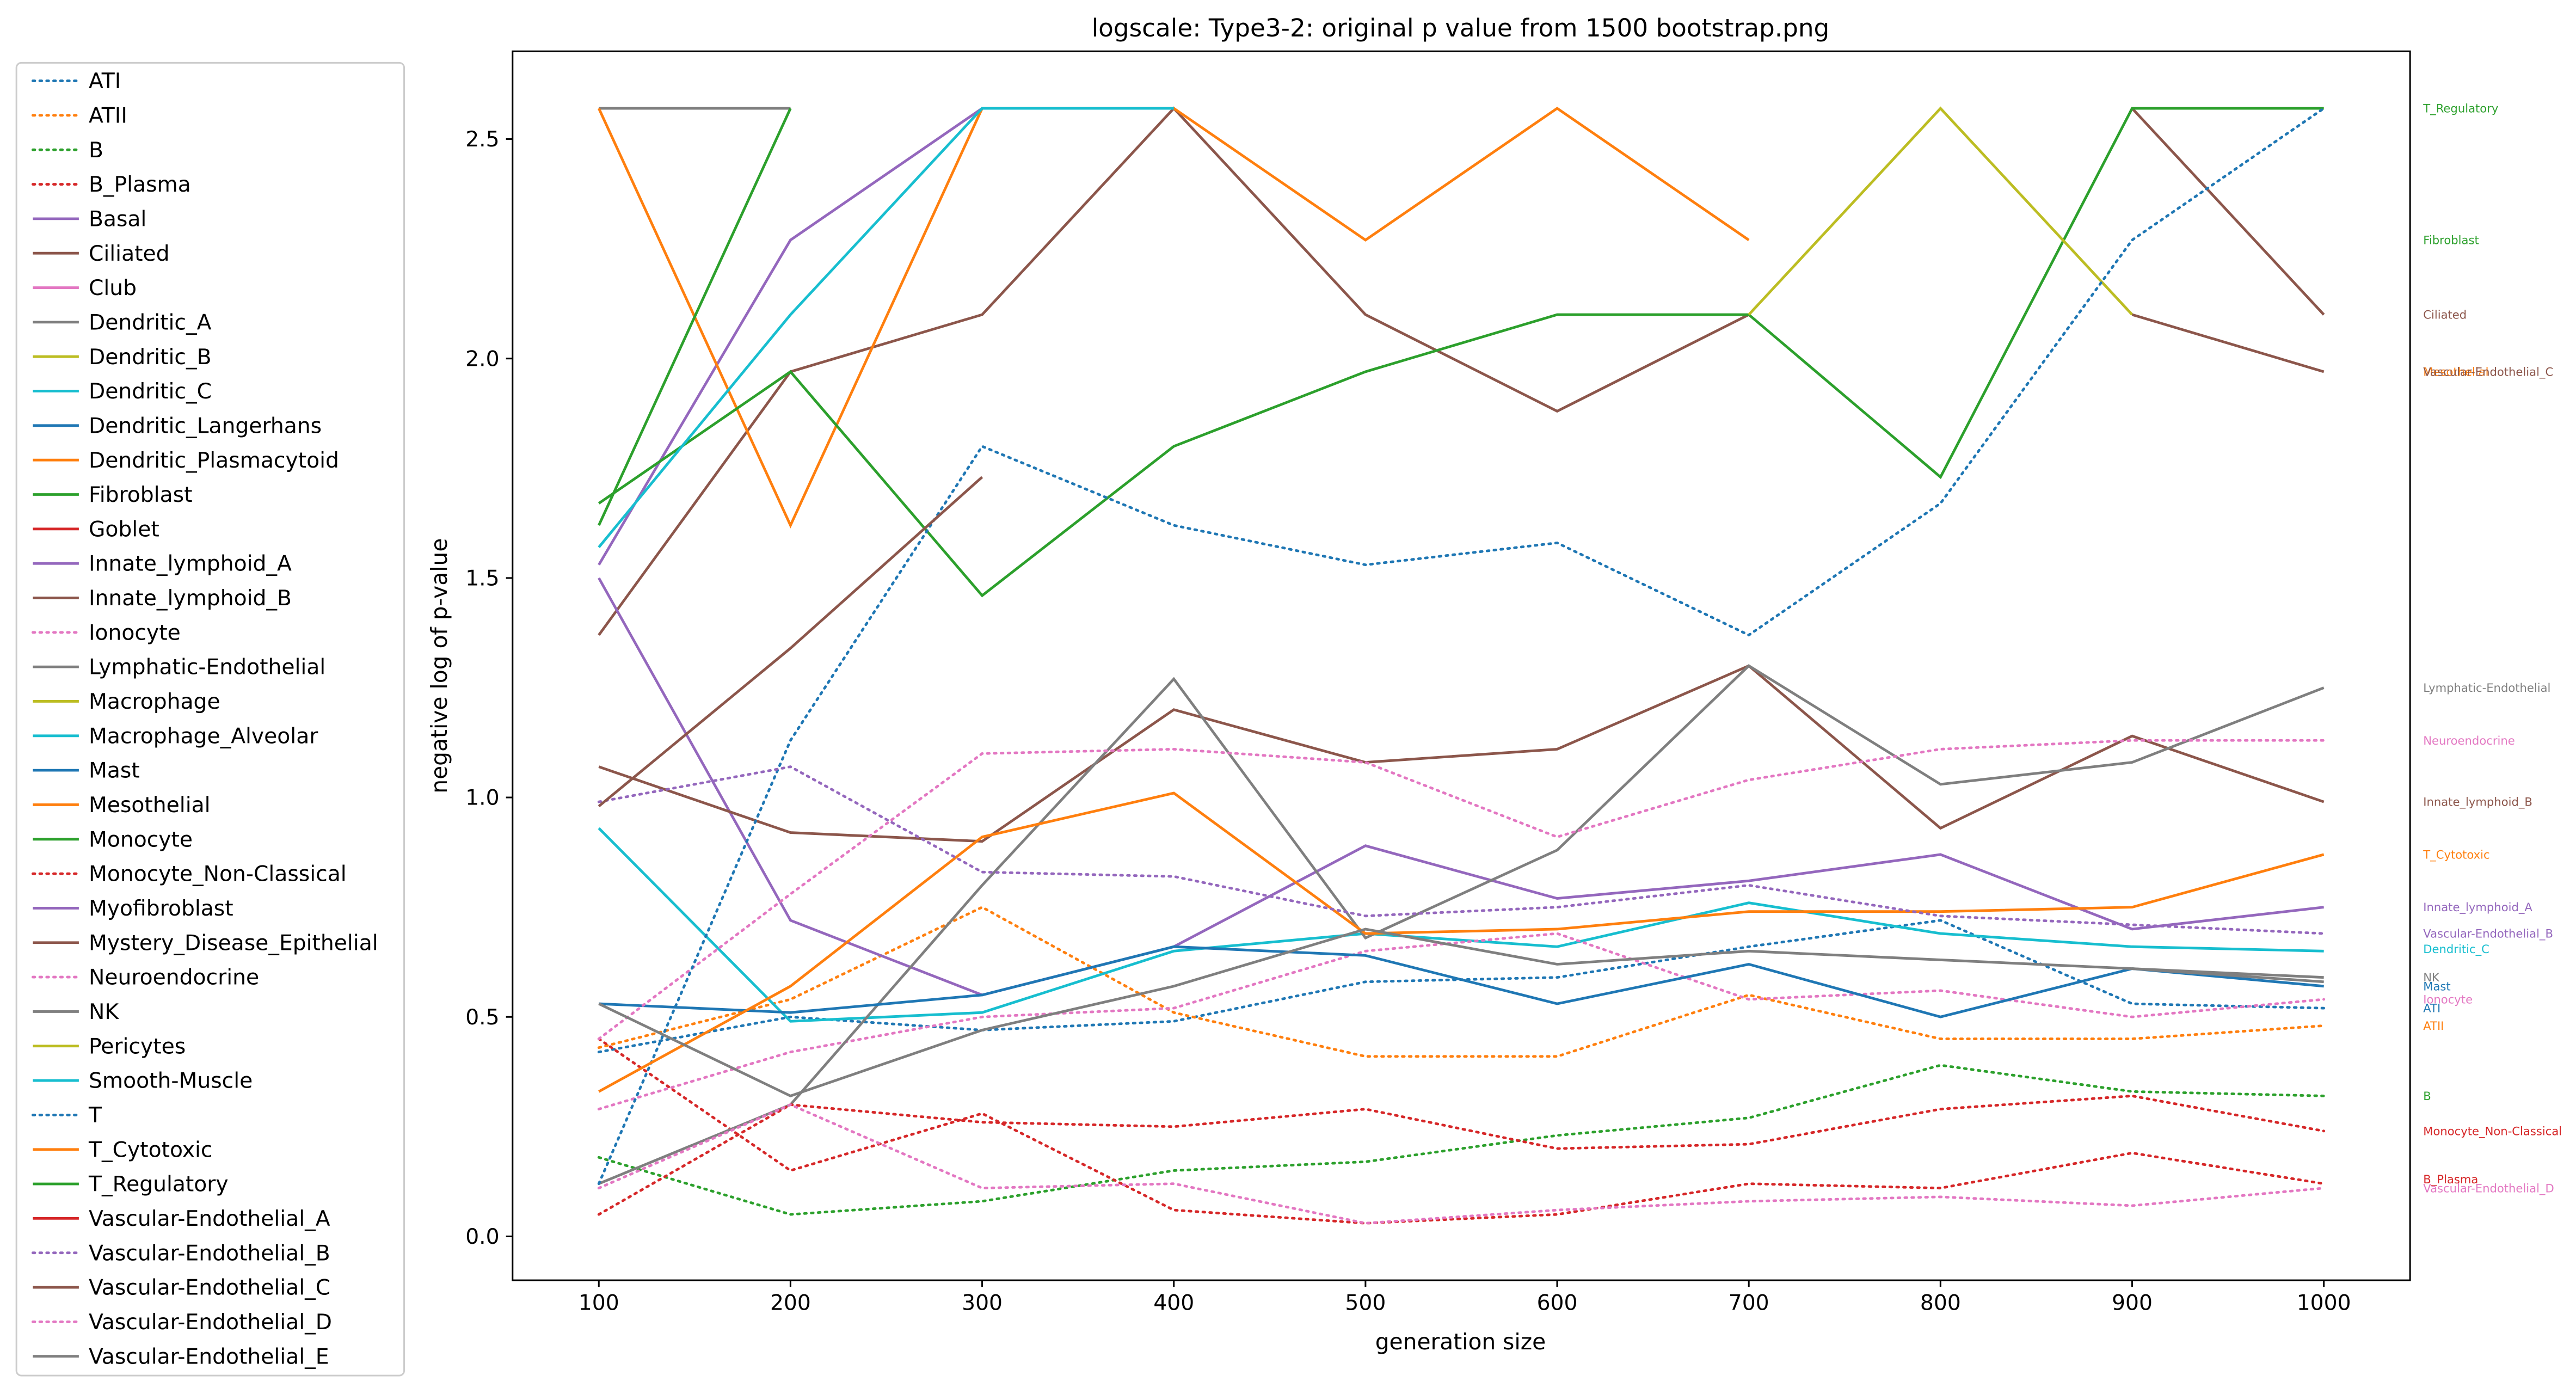 The image size is (2576, 1394). Describe the element at coordinates (2431, 1009) in the screenshot. I see `annotation: ATI` at that location.